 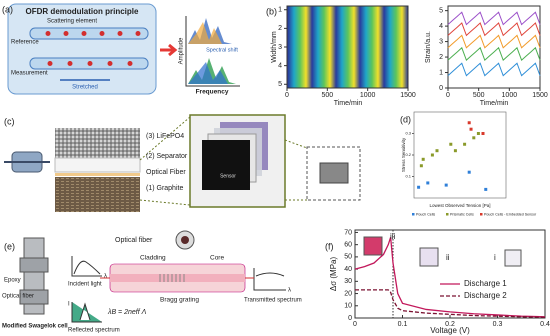 What do you see at coordinates (166, 172) in the screenshot?
I see `layer-label: Optical Fiber` at bounding box center [166, 172].